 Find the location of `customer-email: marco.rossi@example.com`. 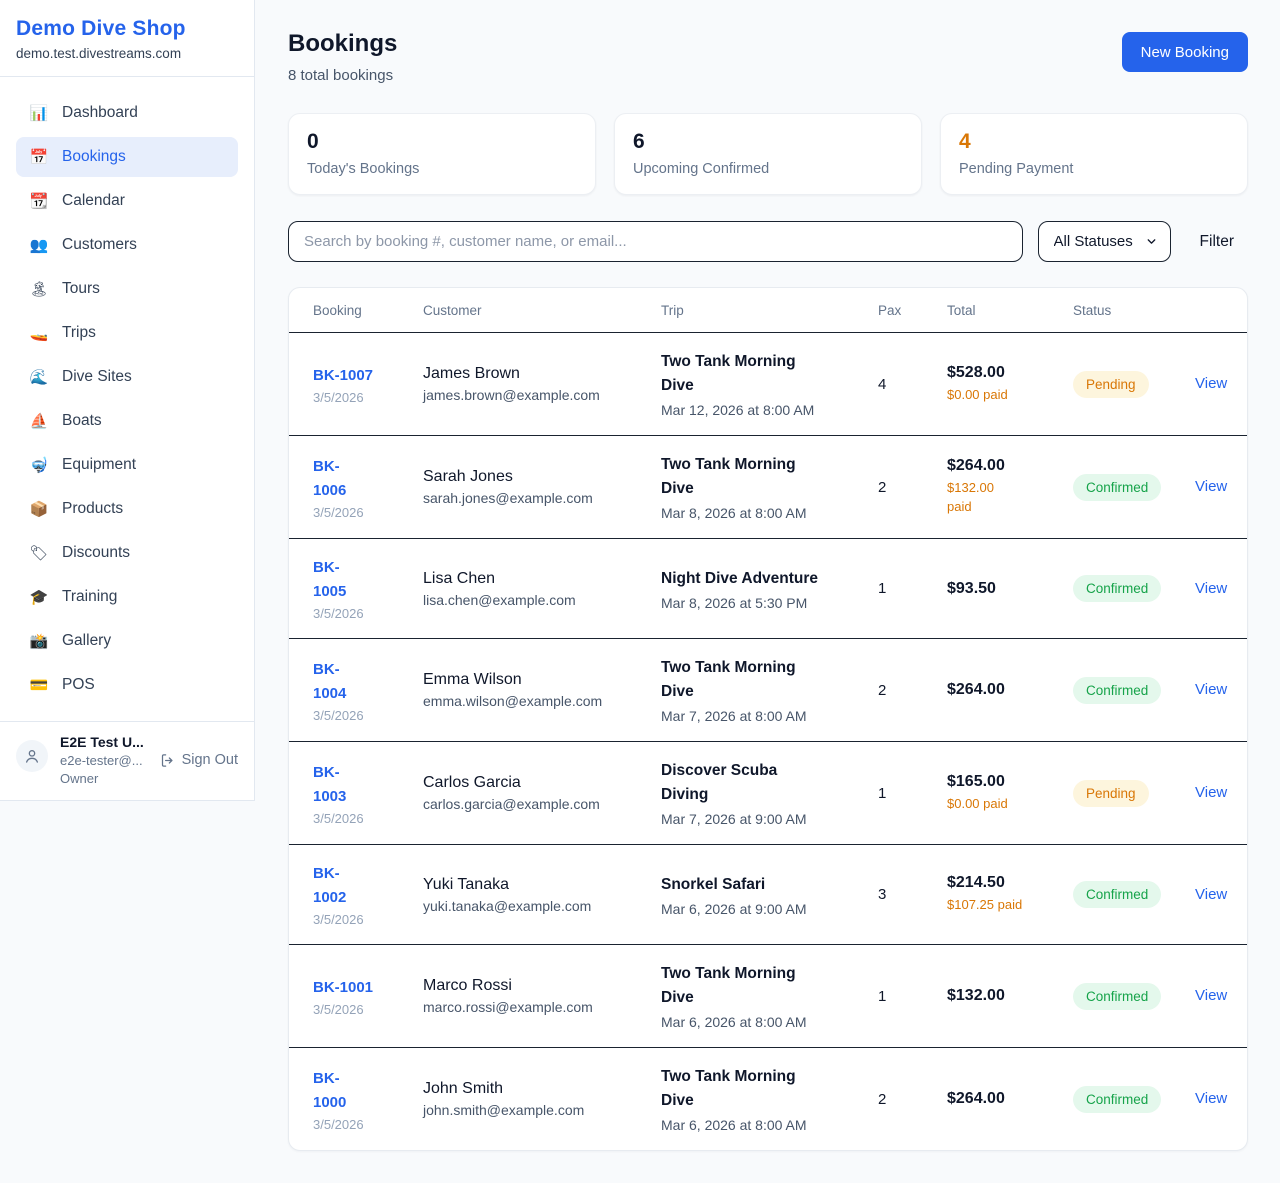

customer-email: marco.rossi@example.com is located at coordinates (508, 1007).